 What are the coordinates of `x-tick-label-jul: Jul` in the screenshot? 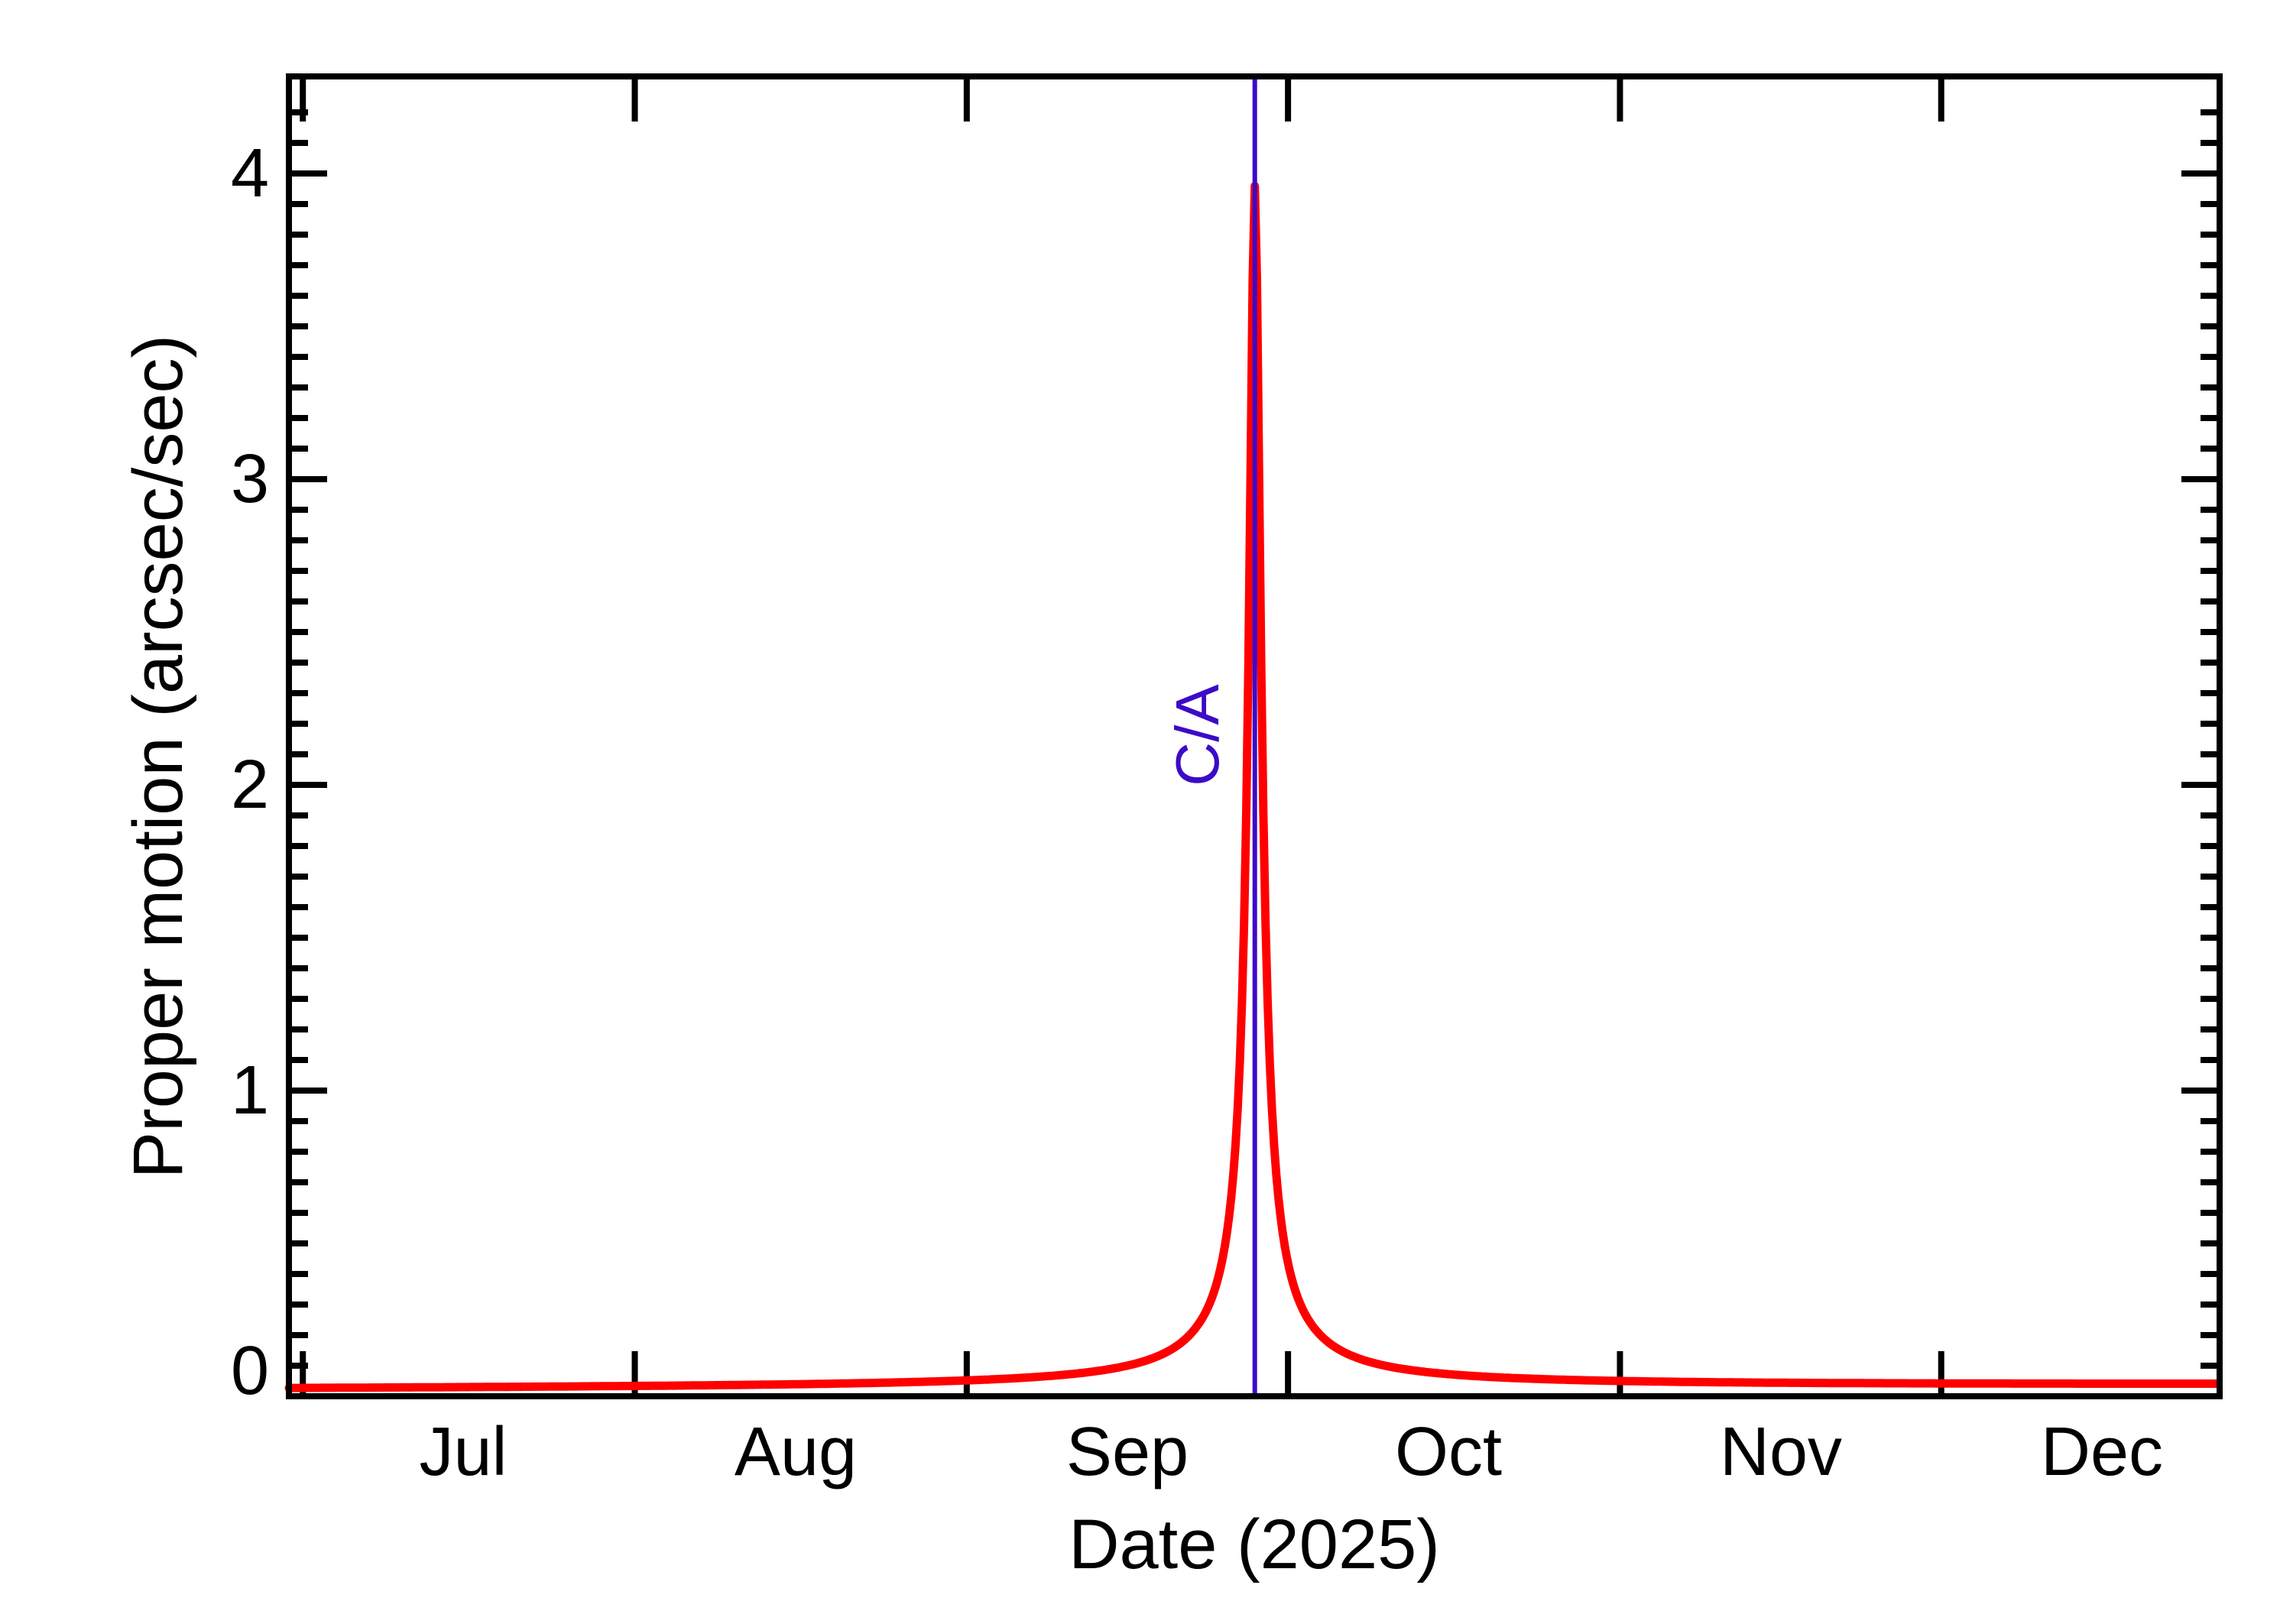 It's located at (463, 1452).